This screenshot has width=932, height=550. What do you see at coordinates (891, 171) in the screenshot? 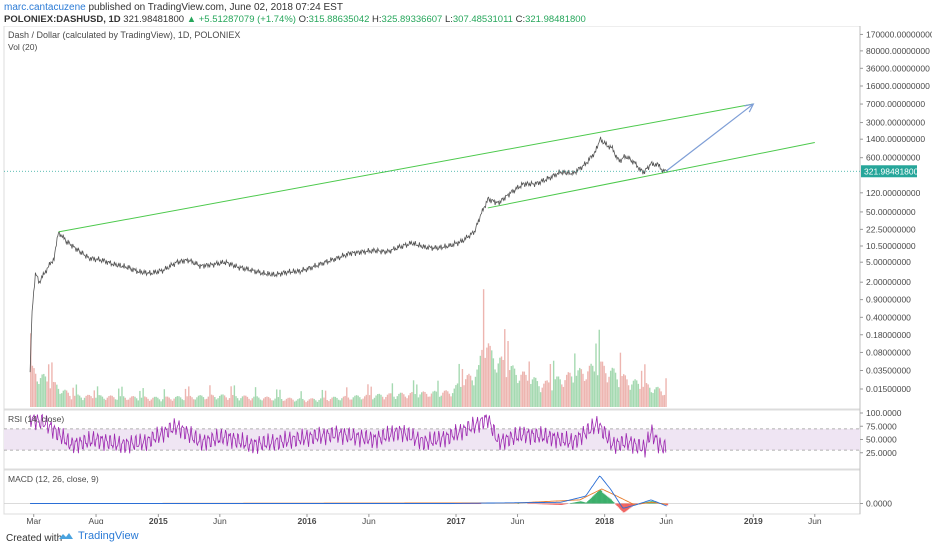
I see `last-price-tag-label: 321.98481800` at bounding box center [891, 171].